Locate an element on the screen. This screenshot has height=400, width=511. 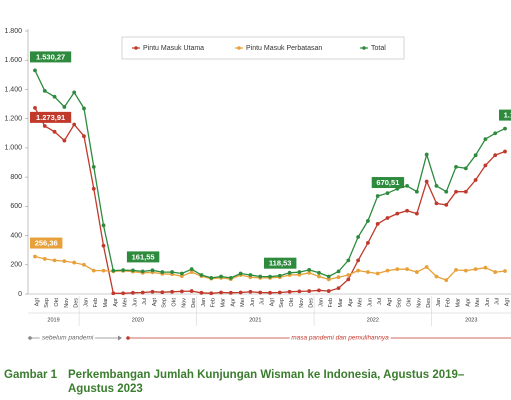
year-label: 2023 is located at coordinates (471, 320).